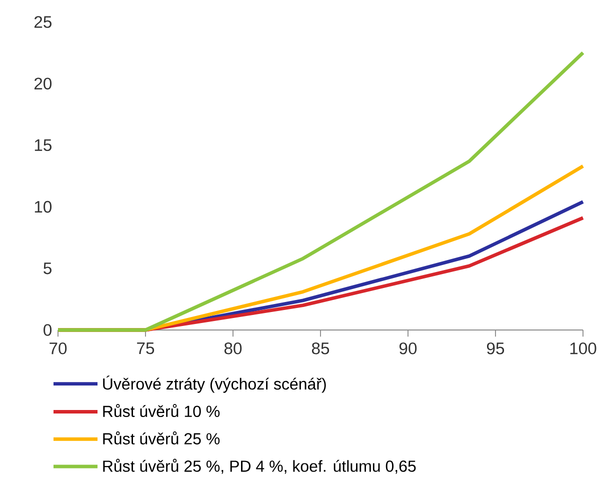  Describe the element at coordinates (233, 348) in the screenshot. I see `x-tick-label: 80` at that location.